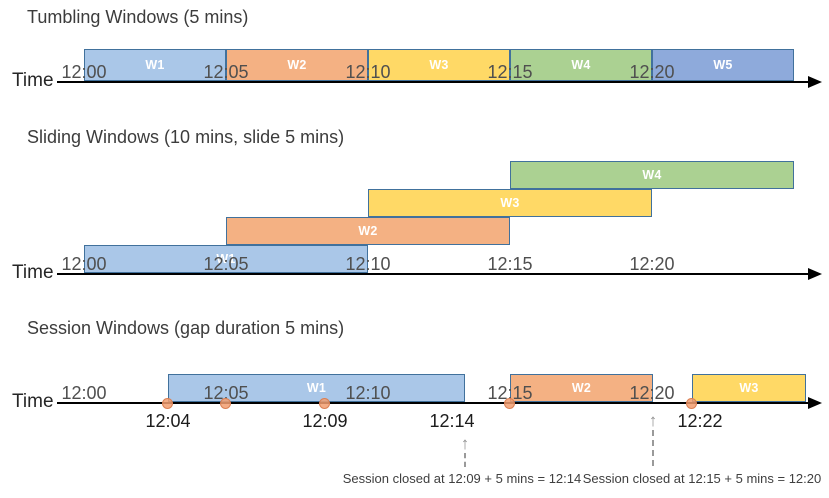 This screenshot has width=829, height=498. Describe the element at coordinates (33, 401) in the screenshot. I see `session-axis-label: Time` at that location.